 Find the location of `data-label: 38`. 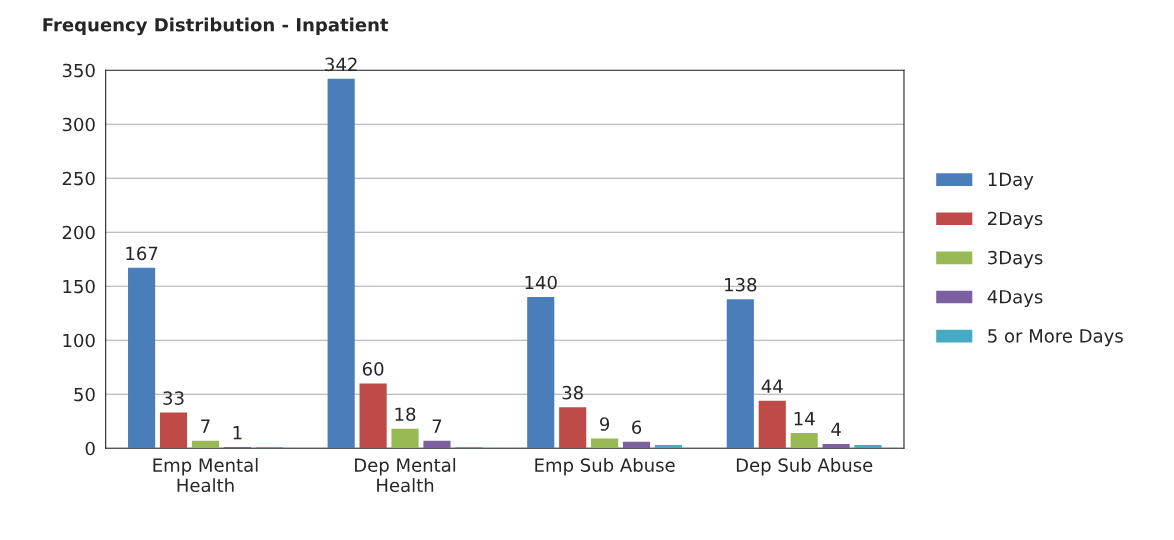

data-label: 38 is located at coordinates (572, 392).